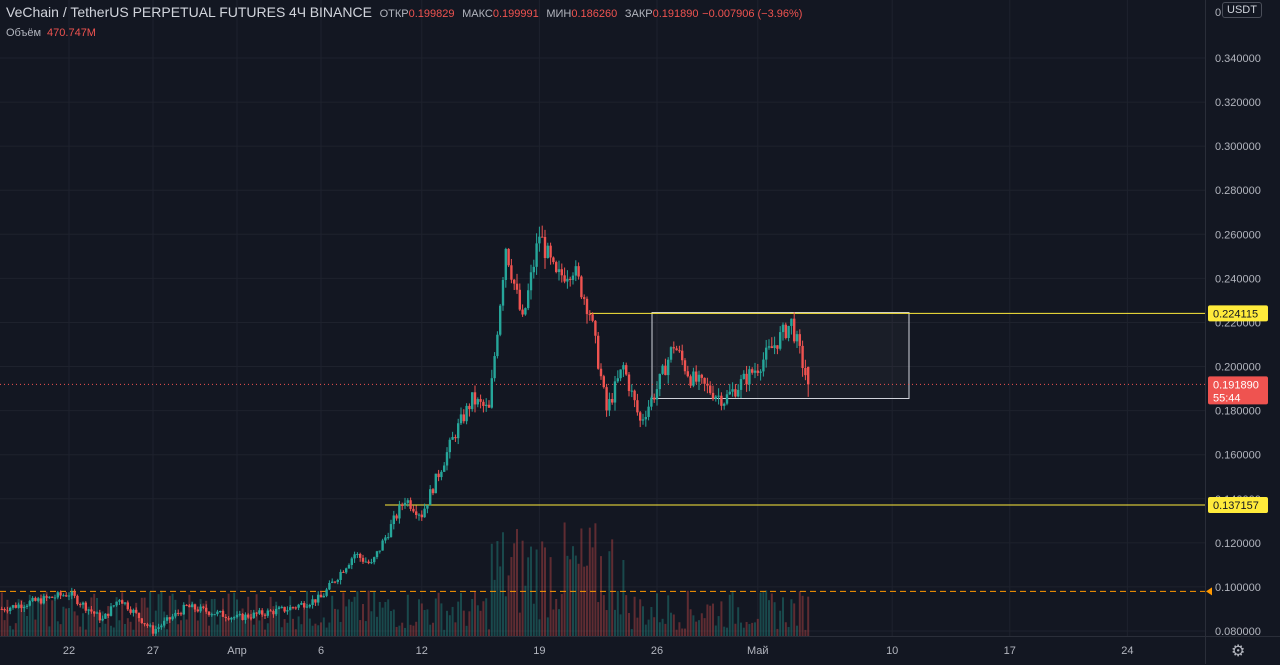 The height and width of the screenshot is (665, 1280). I want to click on currency-button: USDT, so click(1242, 10).